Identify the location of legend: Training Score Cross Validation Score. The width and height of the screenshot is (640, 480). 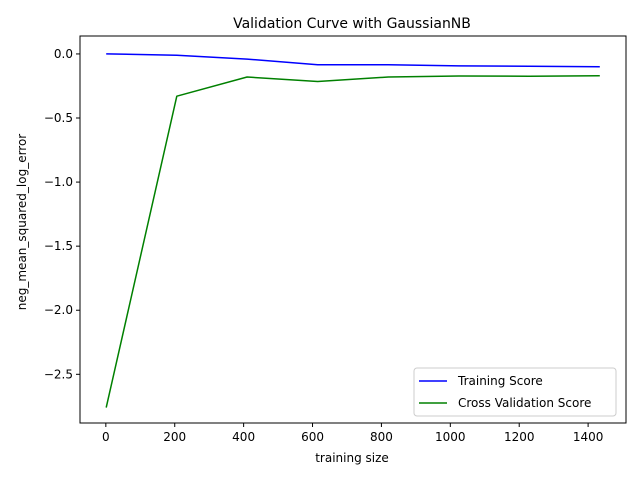
(515, 392).